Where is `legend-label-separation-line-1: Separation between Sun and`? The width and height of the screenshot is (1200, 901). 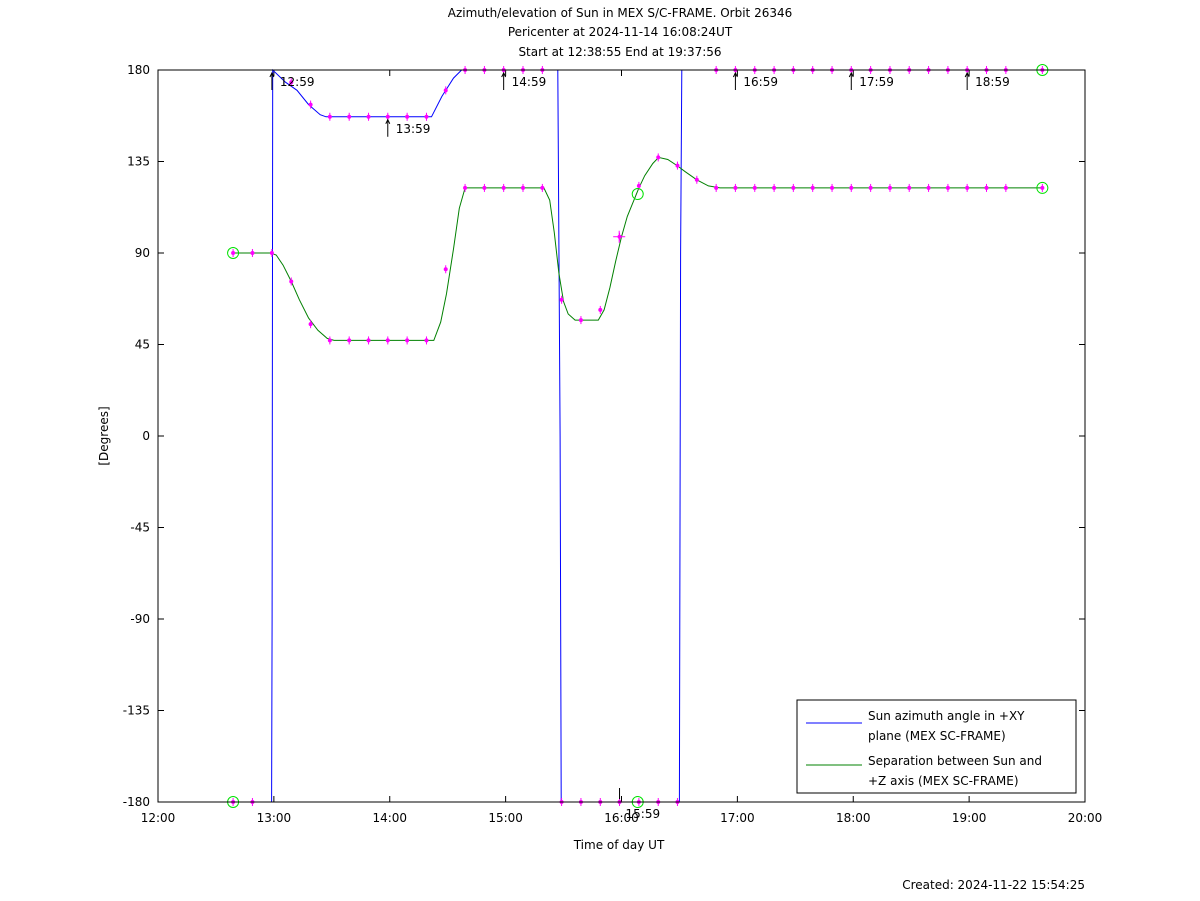 legend-label-separation-line-1: Separation between Sun and is located at coordinates (955, 761).